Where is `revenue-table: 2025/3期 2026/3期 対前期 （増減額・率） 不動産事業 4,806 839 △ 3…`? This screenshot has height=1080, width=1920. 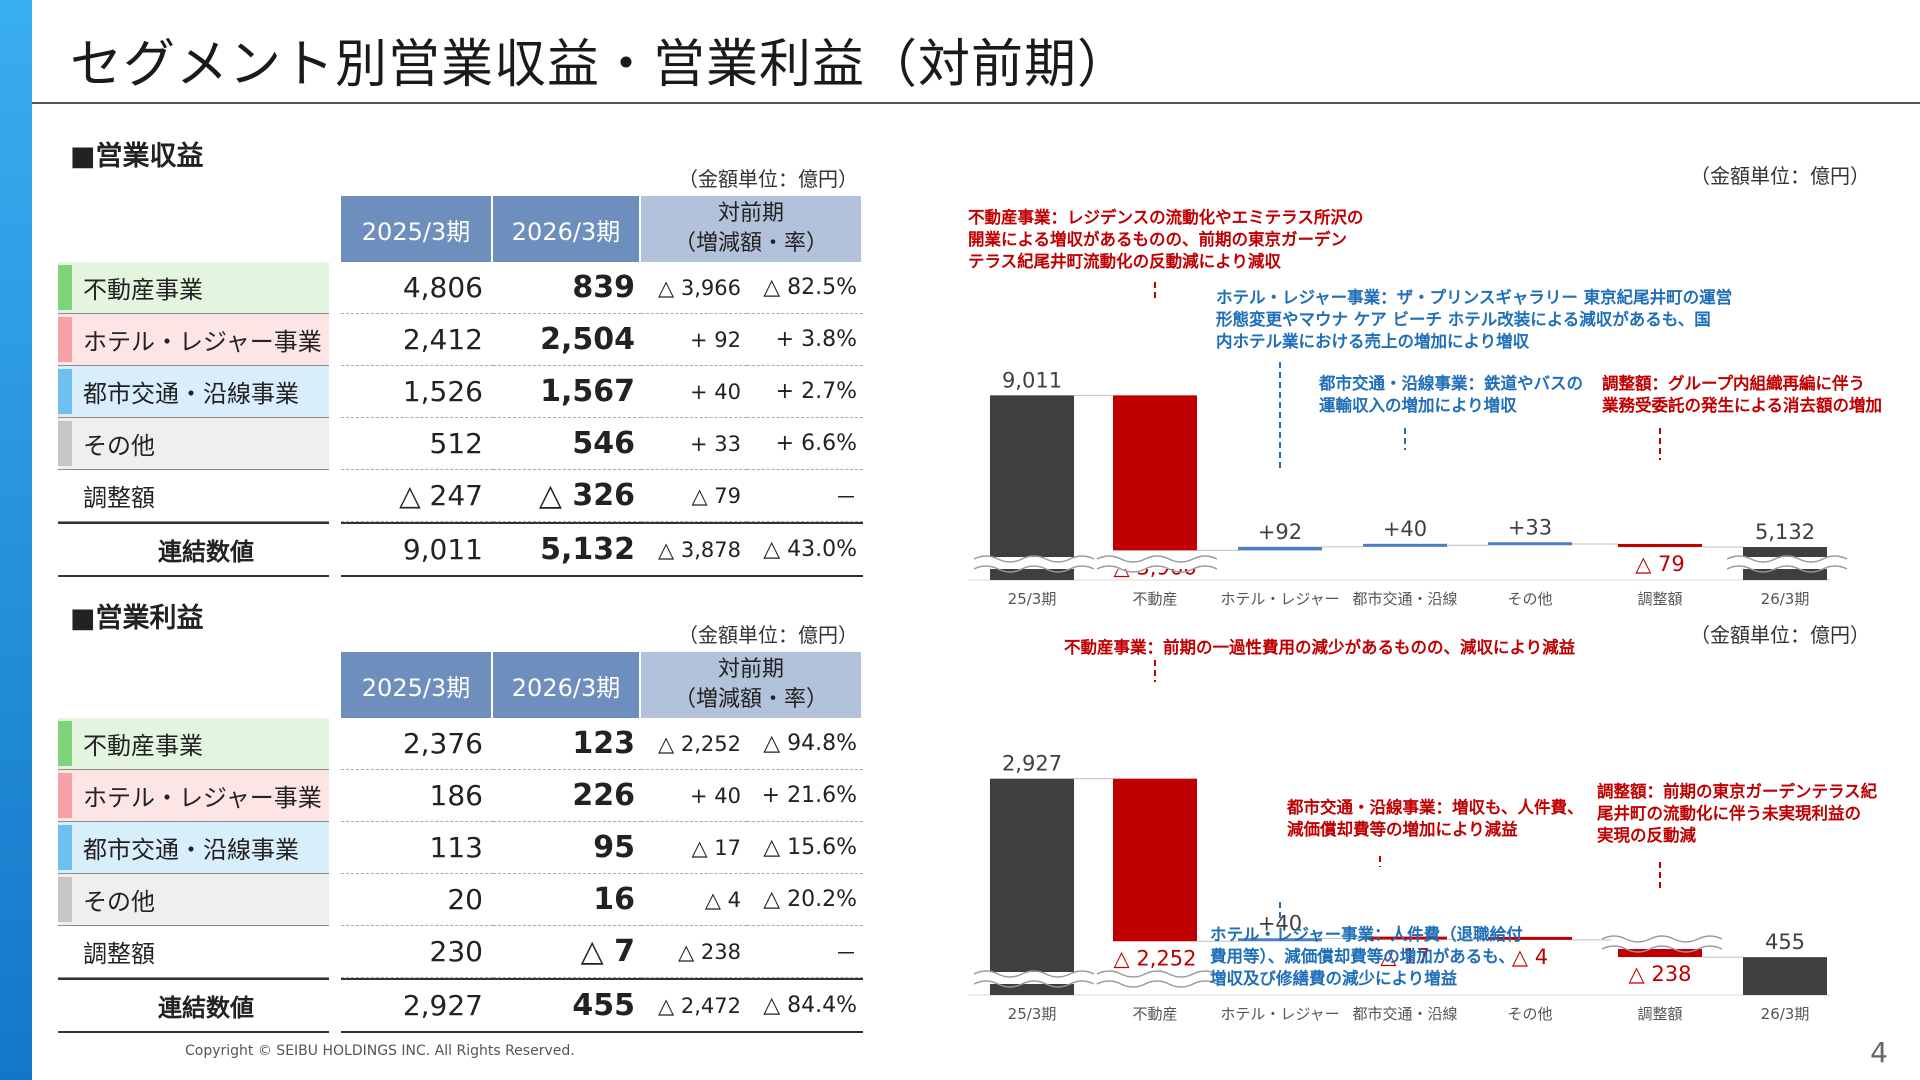 revenue-table: 2025/3期 2026/3期 対前期 （増減額・率） 不動産事業 4,806 839 △ 3… is located at coordinates (460, 386).